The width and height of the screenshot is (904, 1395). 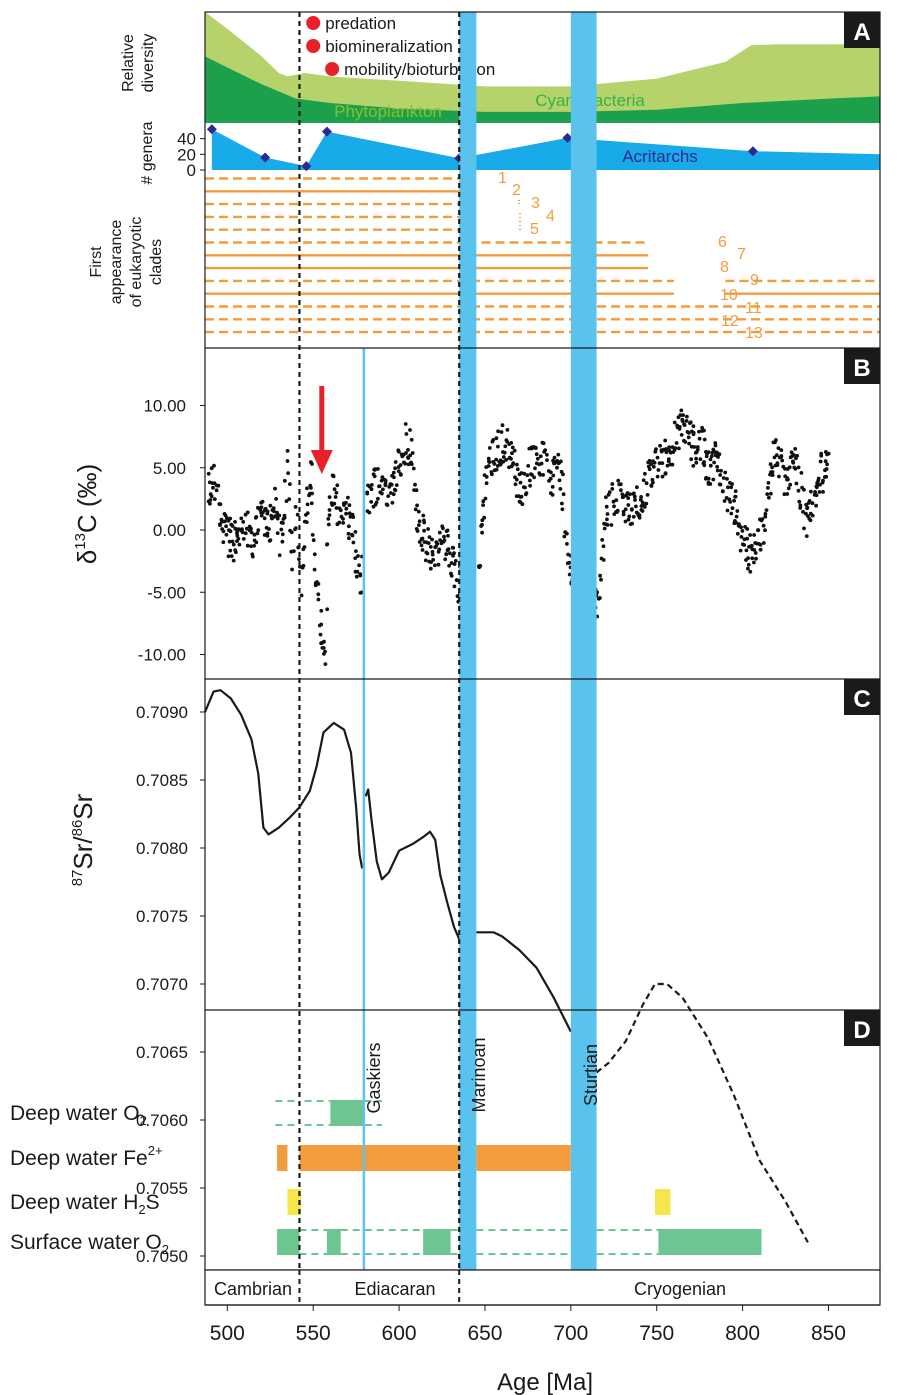 I want to click on d-row-label-3: Surface water O2, so click(x=89, y=1244).